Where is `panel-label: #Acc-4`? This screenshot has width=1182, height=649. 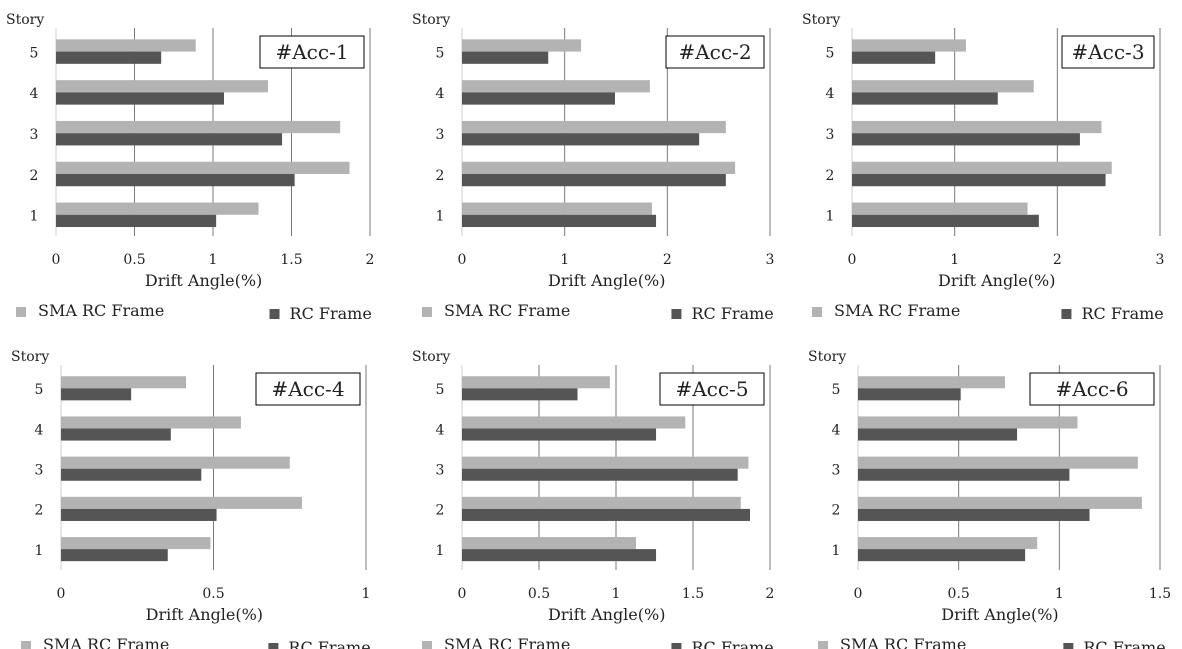
panel-label: #Acc-4 is located at coordinates (307, 389).